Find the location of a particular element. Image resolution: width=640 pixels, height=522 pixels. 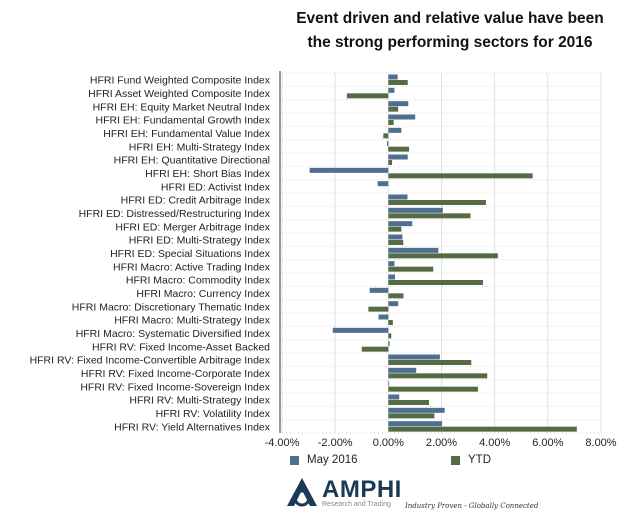

brand-name: AMPHI is located at coordinates (362, 489).